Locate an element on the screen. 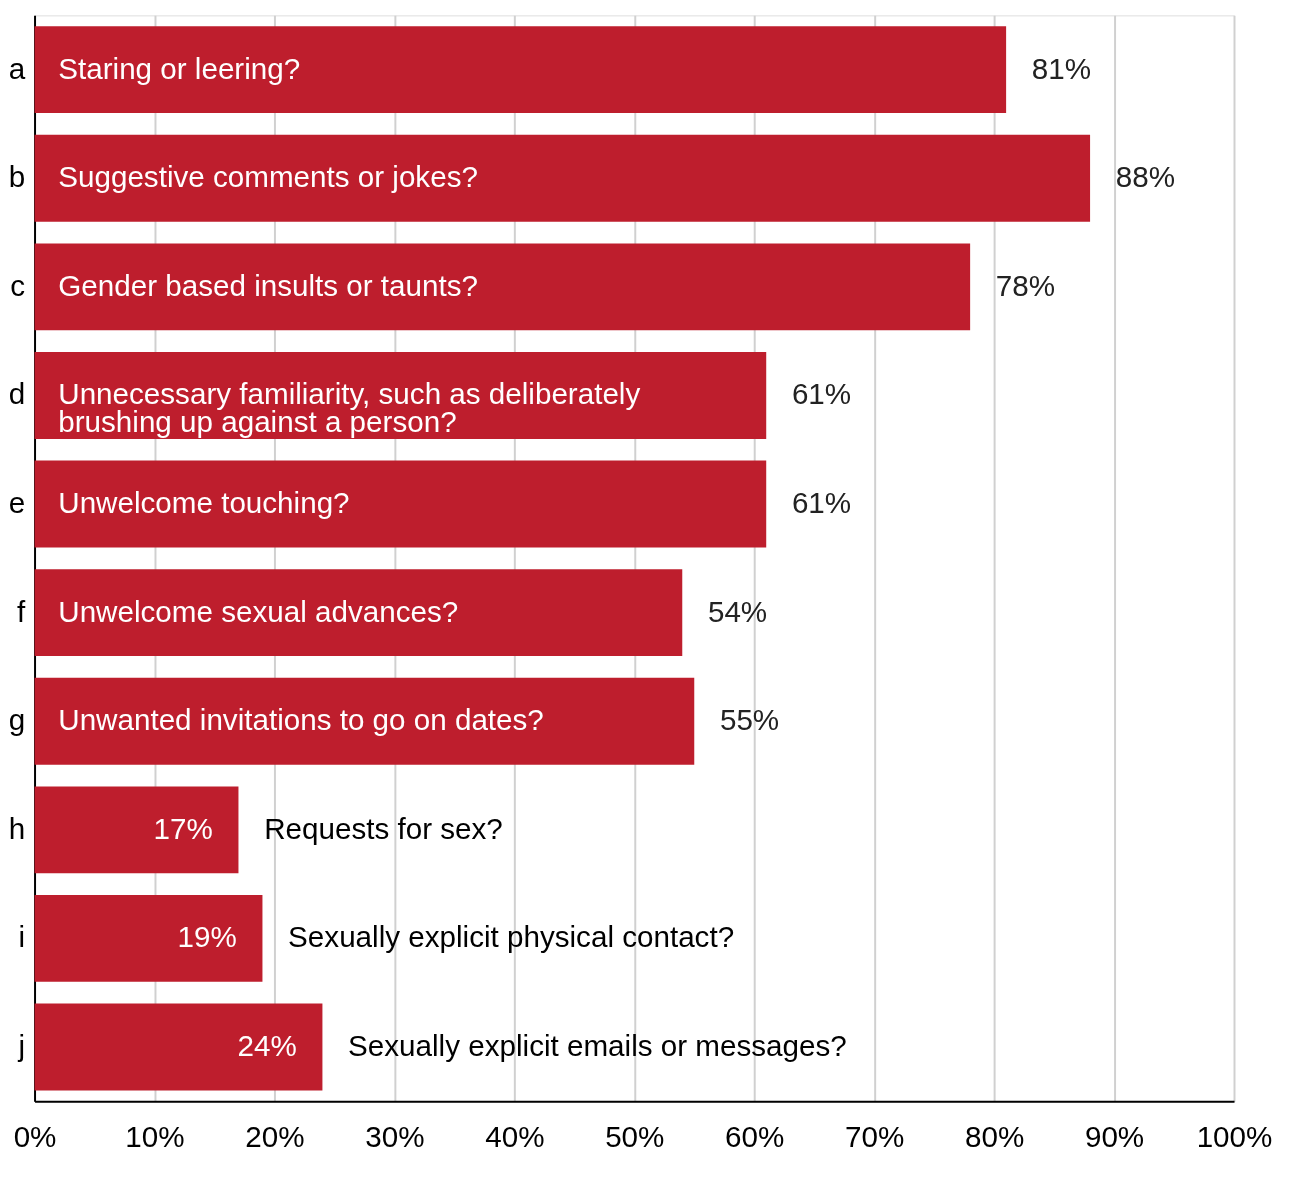 This screenshot has width=1312, height=1180. y-tick-label: c is located at coordinates (18, 285).